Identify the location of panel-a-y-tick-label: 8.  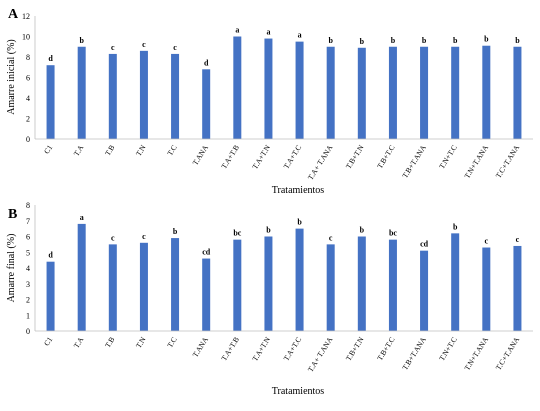
(28, 57).